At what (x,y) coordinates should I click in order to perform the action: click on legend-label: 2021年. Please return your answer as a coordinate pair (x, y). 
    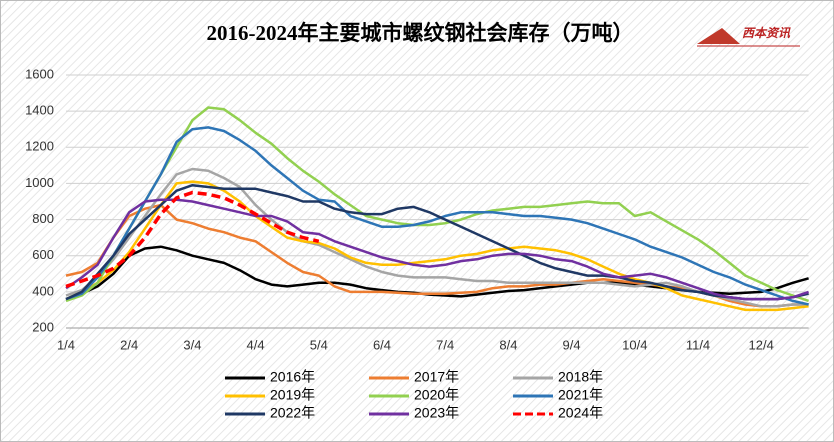
    Looking at the image, I should click on (580, 395).